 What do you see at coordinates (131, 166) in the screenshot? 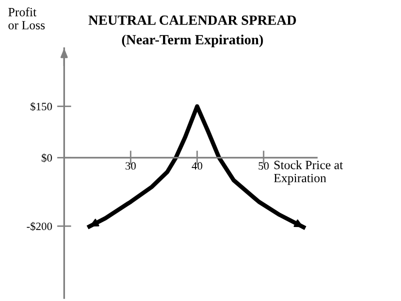
I see `x-tick-label: 30` at bounding box center [131, 166].